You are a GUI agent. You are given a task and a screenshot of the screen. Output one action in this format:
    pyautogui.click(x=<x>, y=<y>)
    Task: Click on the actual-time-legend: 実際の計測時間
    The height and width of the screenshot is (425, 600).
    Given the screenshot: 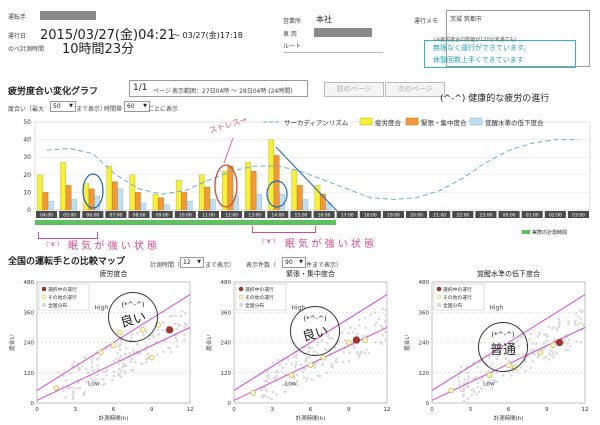 What is the action you would take?
    pyautogui.click(x=544, y=232)
    